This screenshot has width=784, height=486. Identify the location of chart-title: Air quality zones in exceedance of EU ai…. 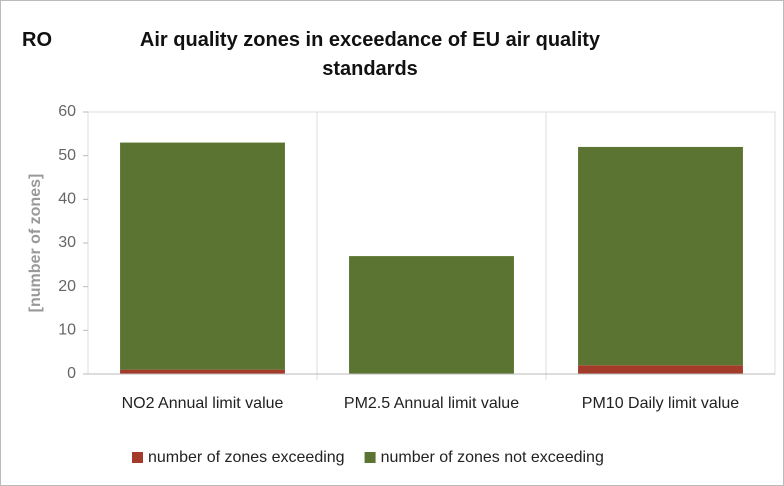
(370, 54).